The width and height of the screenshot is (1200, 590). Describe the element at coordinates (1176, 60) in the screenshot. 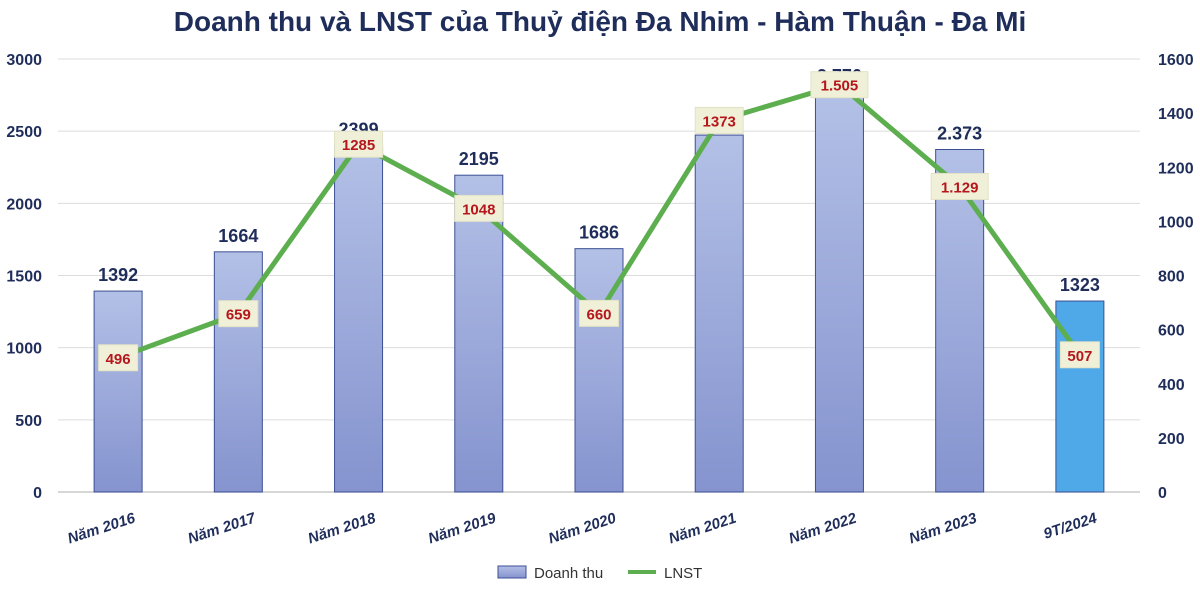

I see `y-right-tick-label: 1600` at that location.